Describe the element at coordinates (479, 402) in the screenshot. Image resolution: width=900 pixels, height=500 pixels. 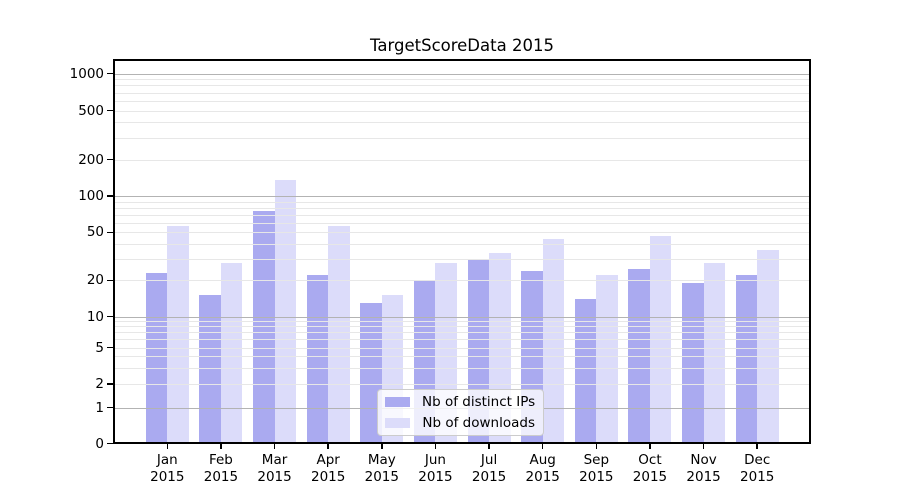
I see `legend-label-distinct-ips: Nb of distinct IPs` at that location.